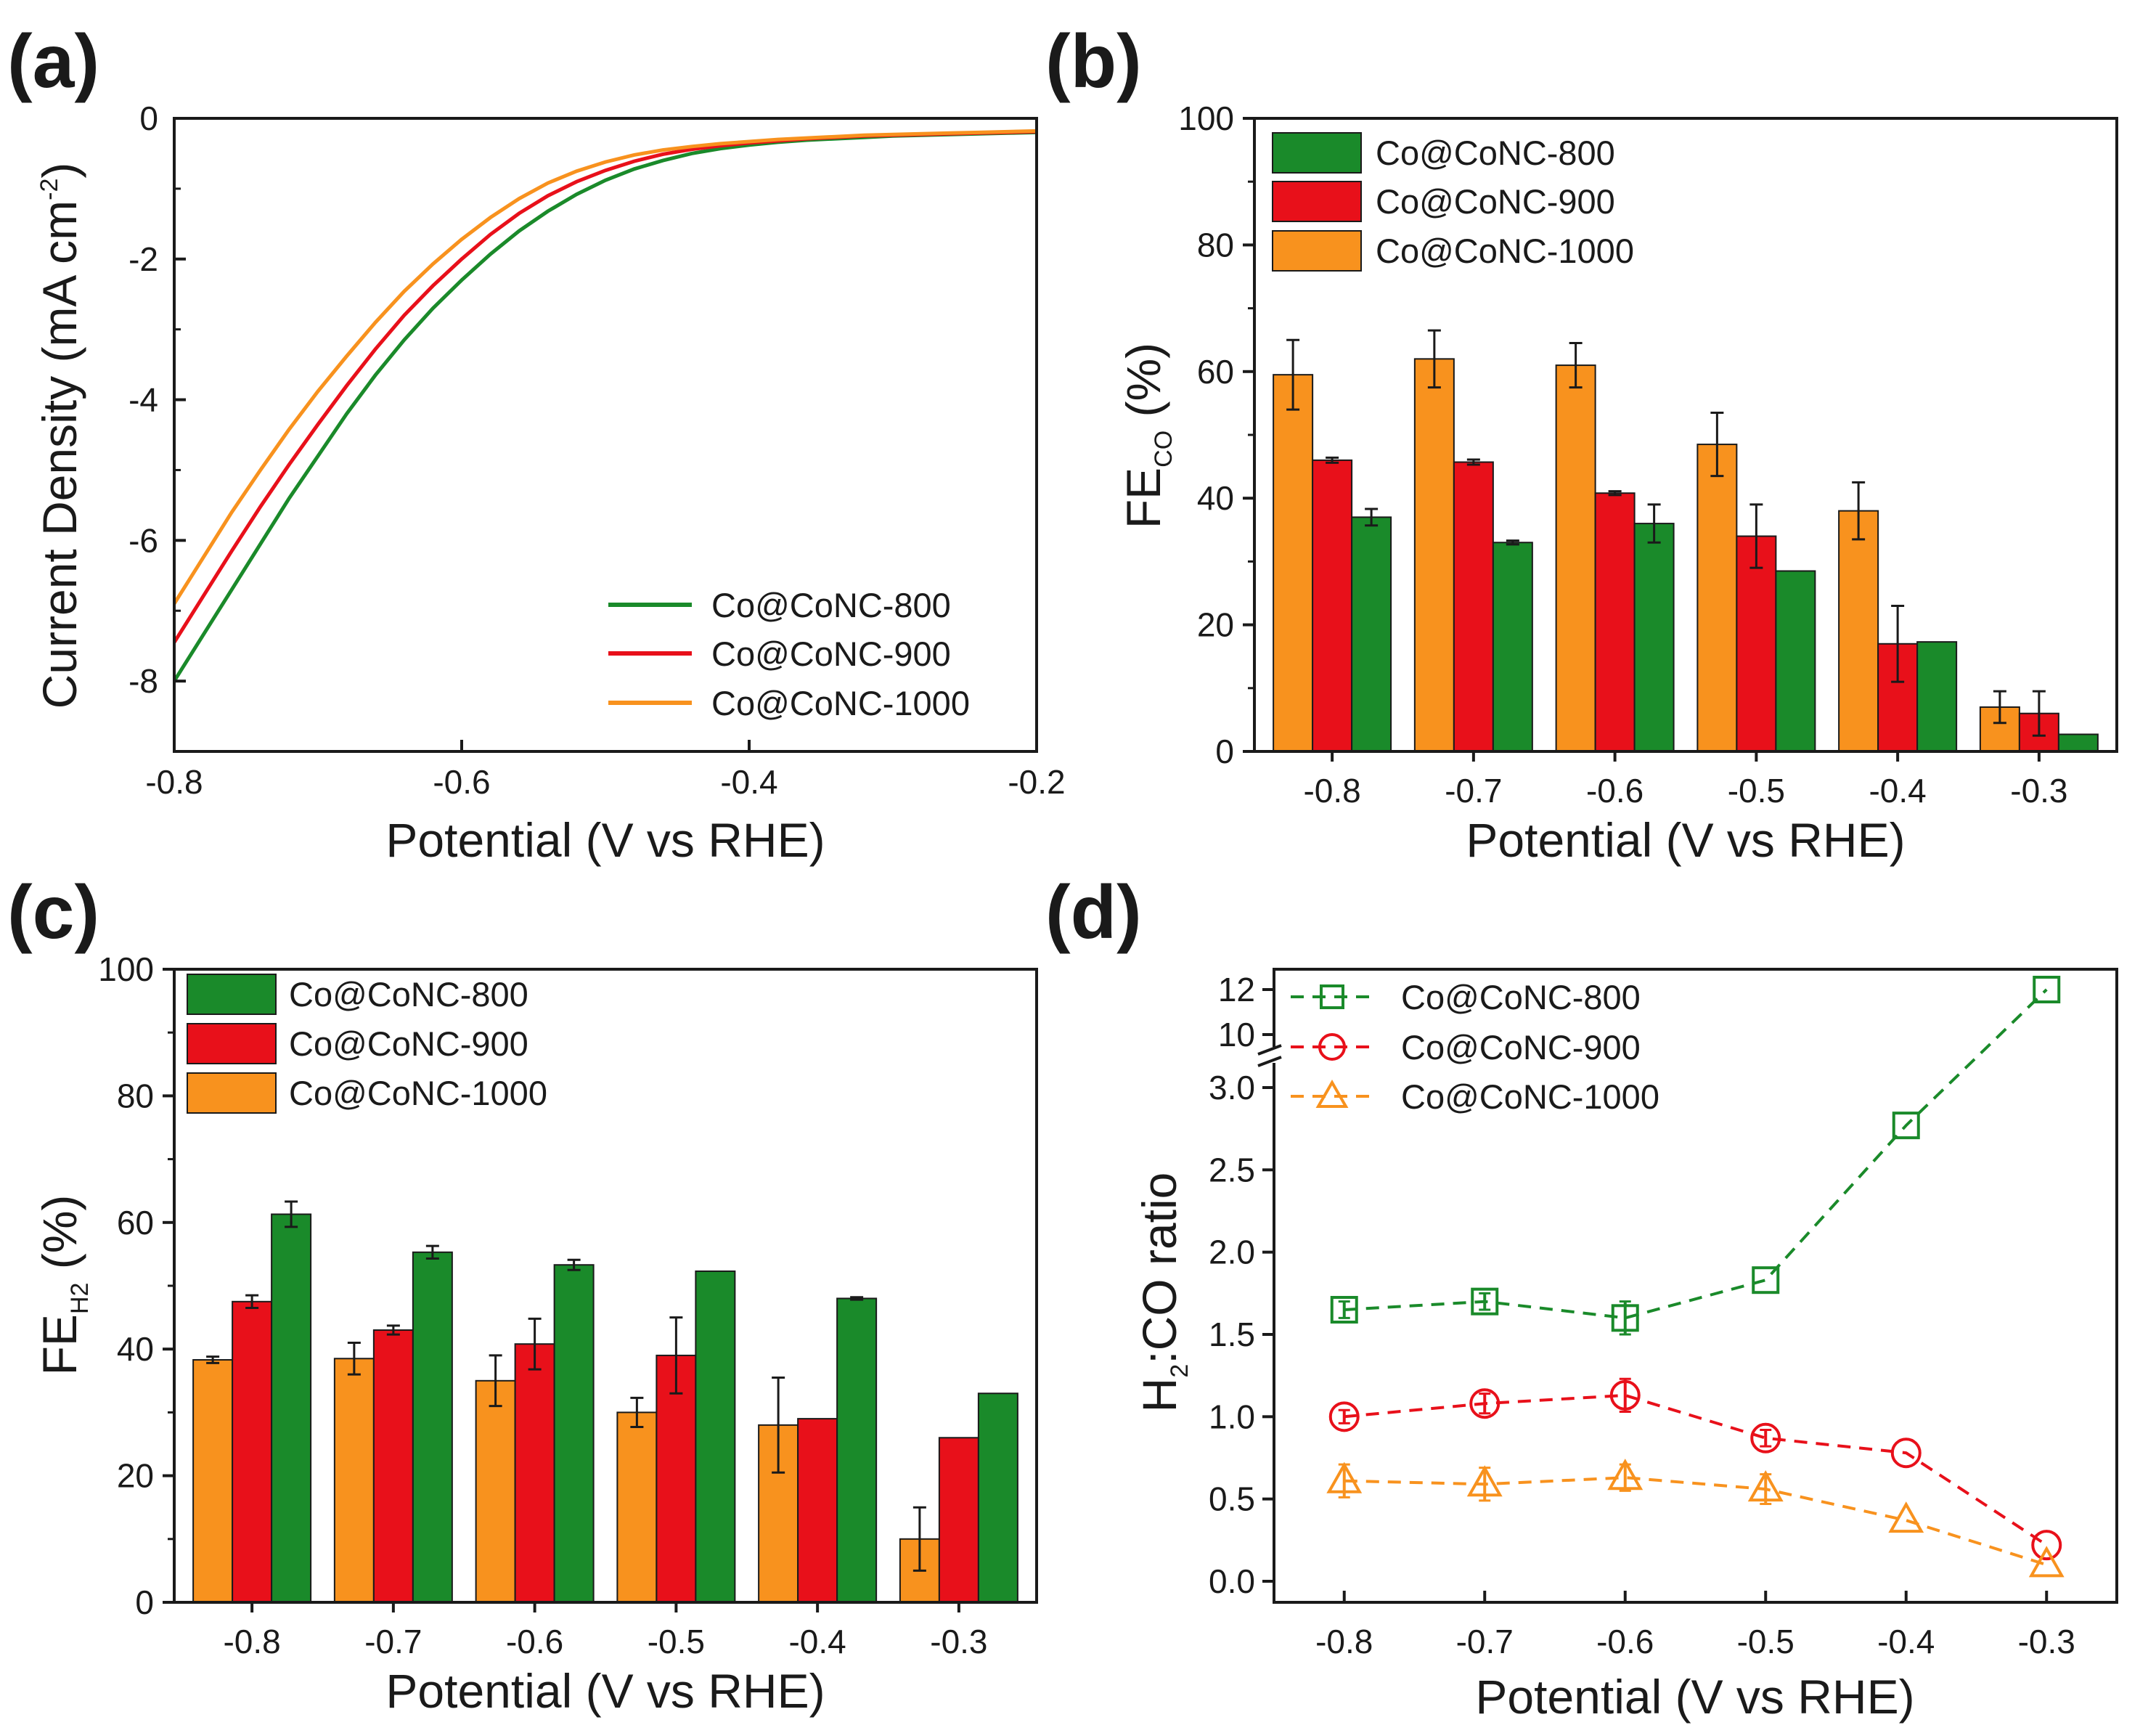  What do you see at coordinates (1686, 840) in the screenshot?
I see `panel-b-x-axis-title: Potential (V vs RHE)` at bounding box center [1686, 840].